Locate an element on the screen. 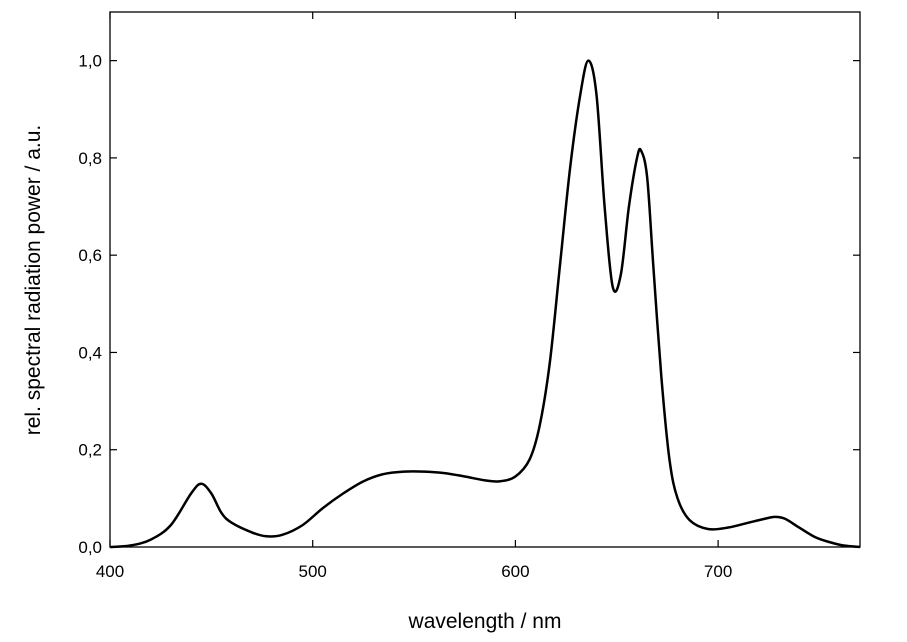 Image resolution: width=907 pixels, height=642 pixels. y-axis-label: rel. spectral radiation power / a.u. is located at coordinates (33, 280).